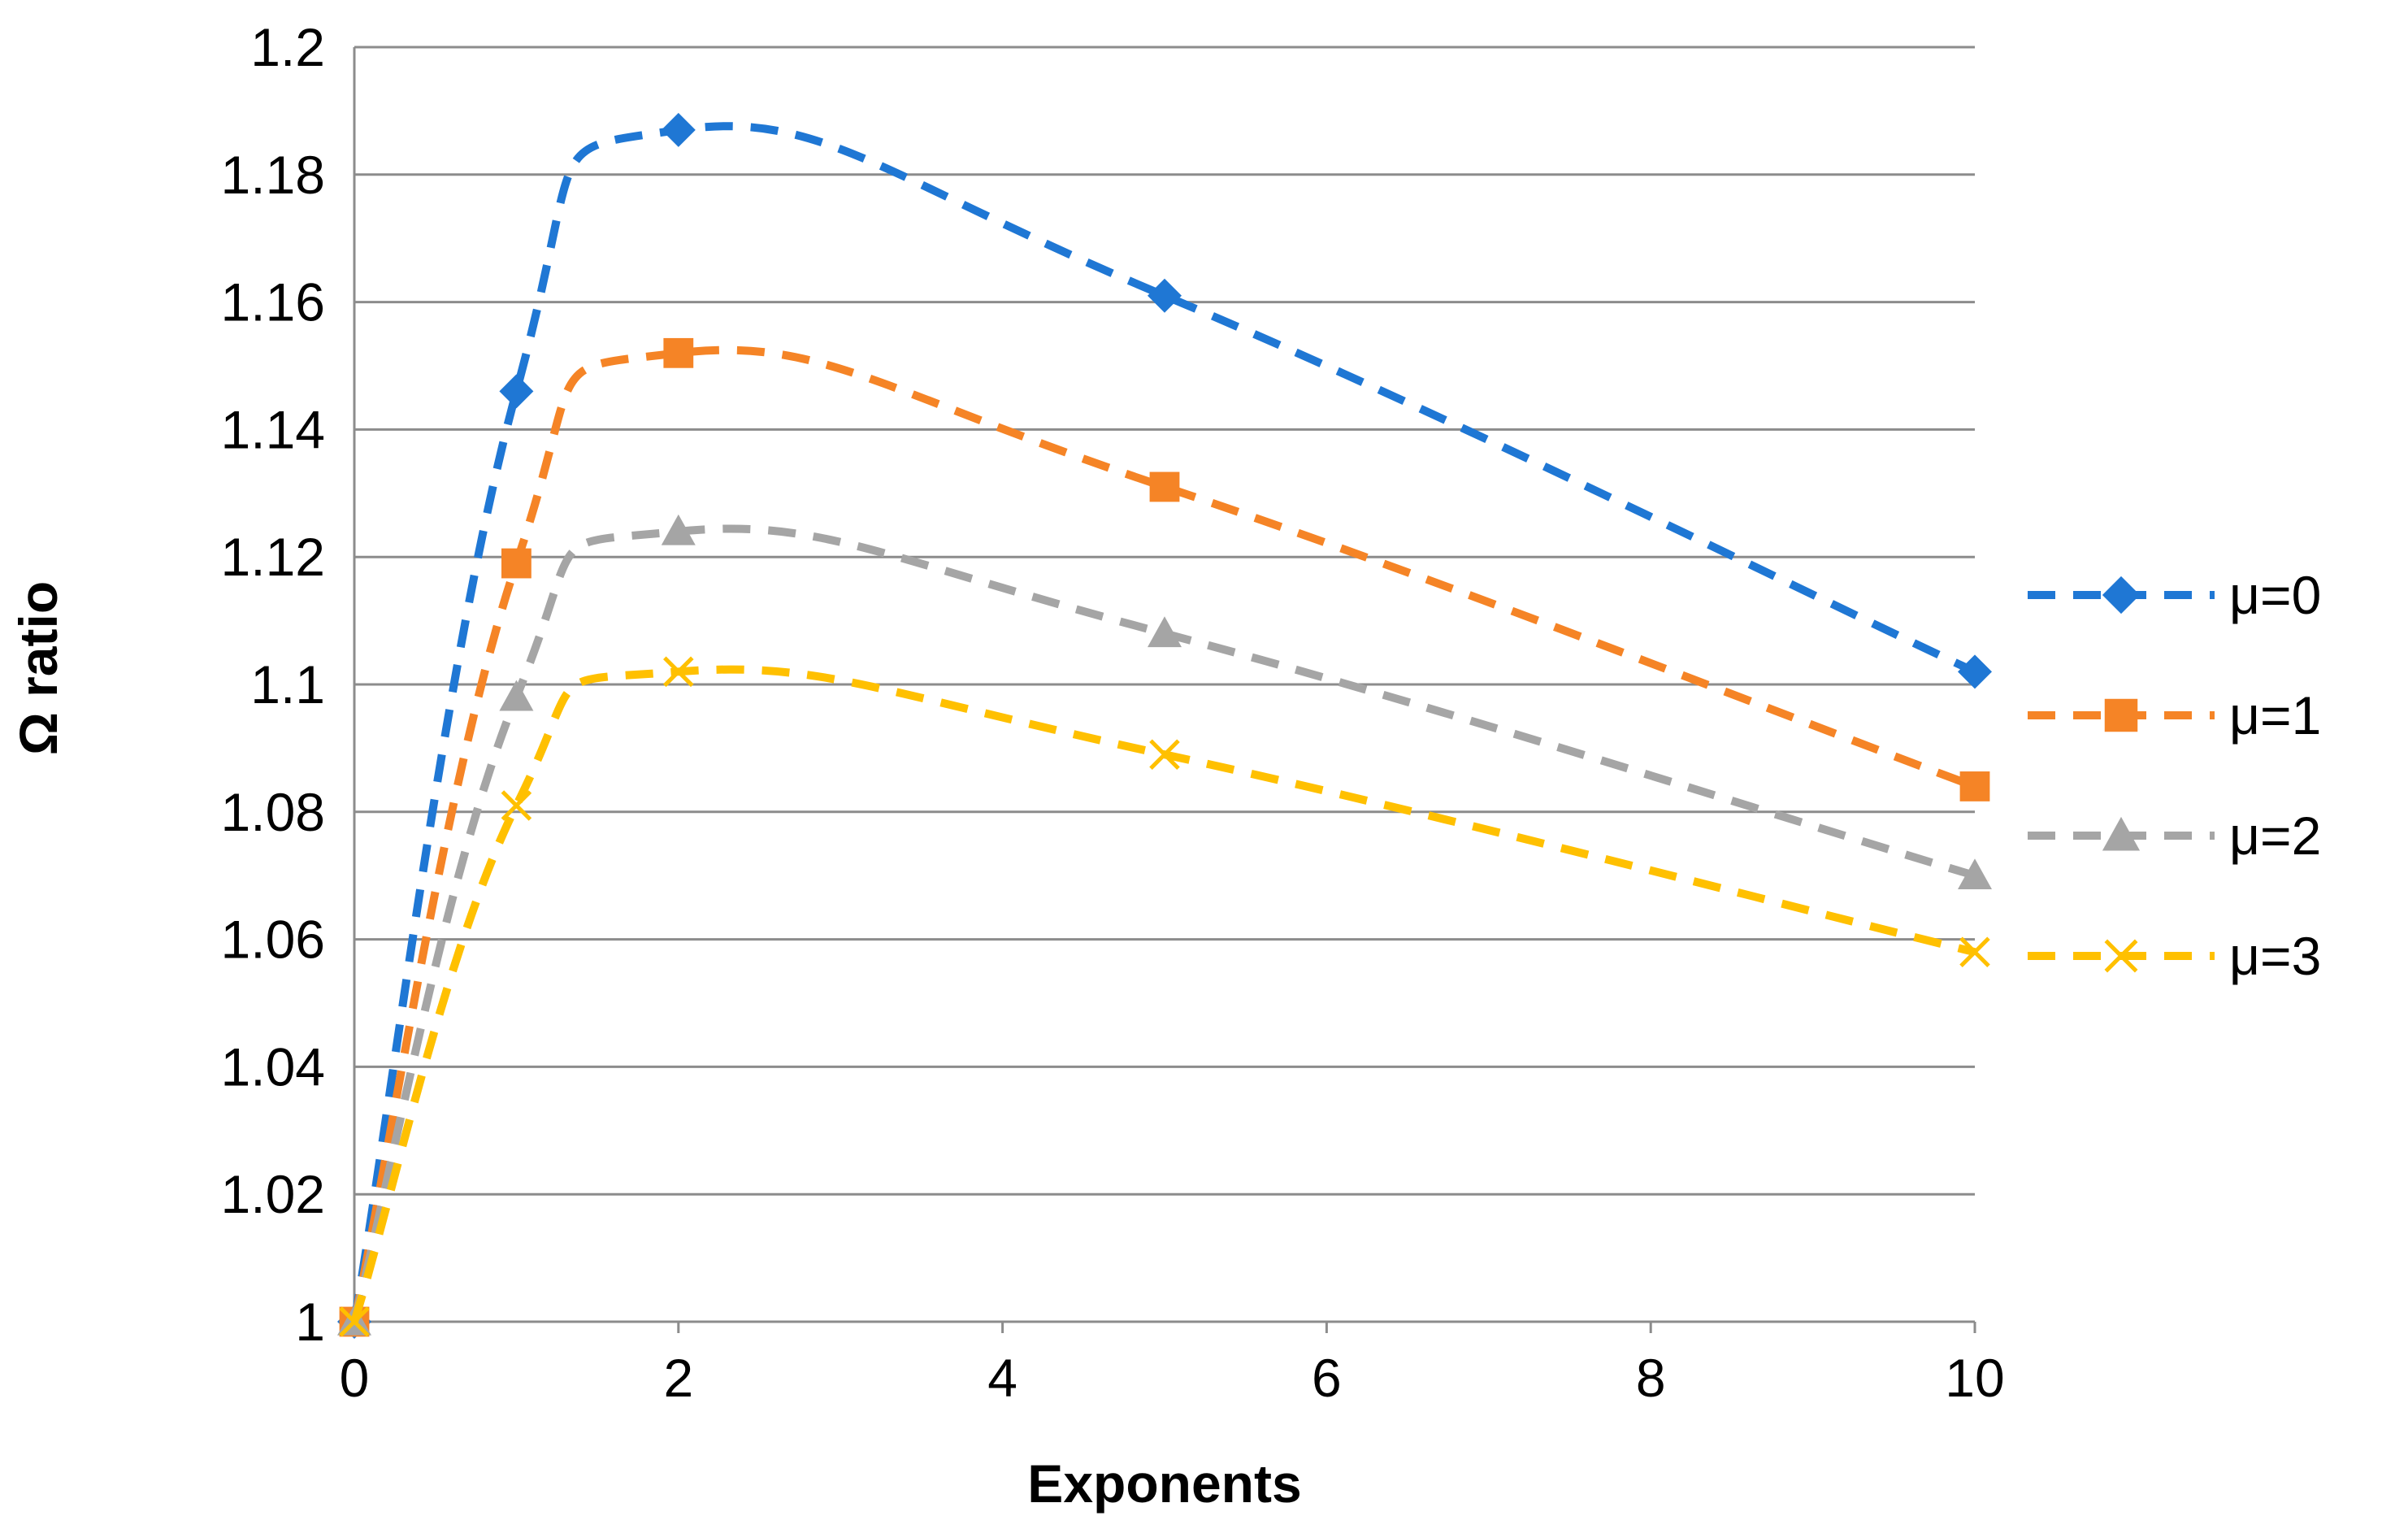  I want to click on y-tick-label: 1.06, so click(273, 940).